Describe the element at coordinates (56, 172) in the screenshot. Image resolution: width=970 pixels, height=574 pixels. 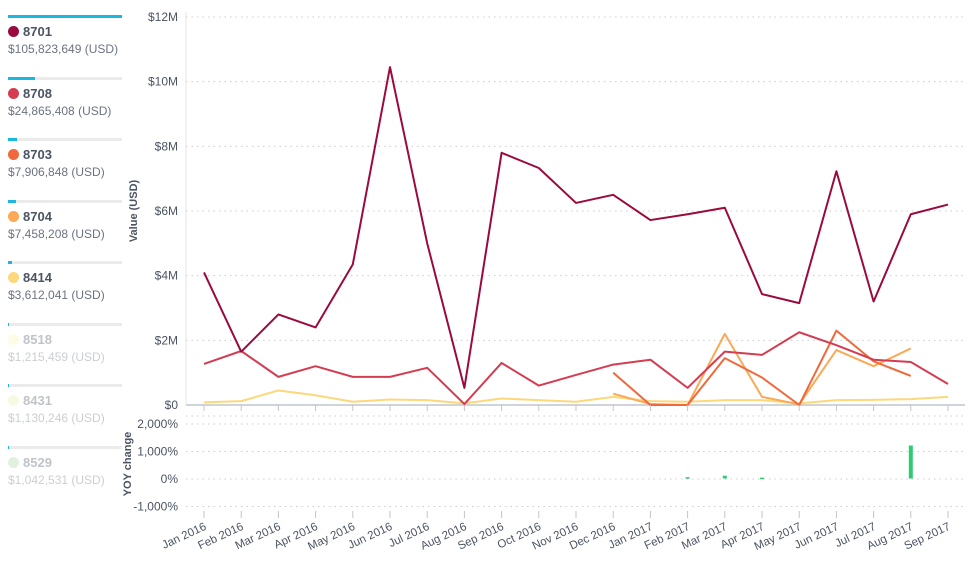
I see `legend-total: $7,906,848 (USD)` at that location.